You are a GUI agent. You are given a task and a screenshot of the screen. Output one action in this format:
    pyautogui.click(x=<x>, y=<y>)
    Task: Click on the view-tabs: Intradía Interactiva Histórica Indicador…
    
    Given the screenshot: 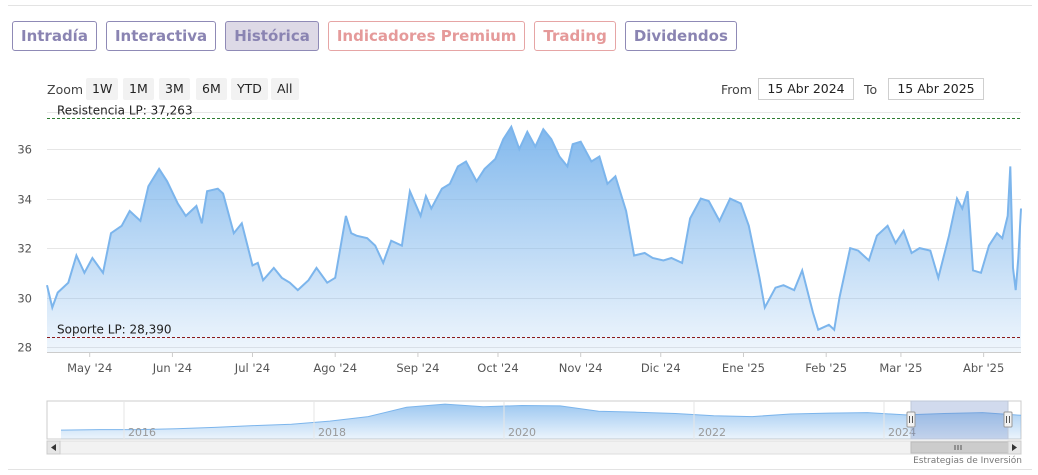 What is the action you would take?
    pyautogui.click(x=374, y=36)
    